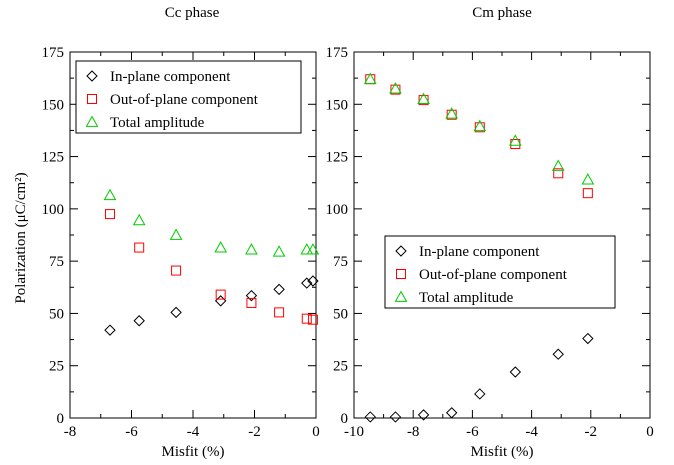 This screenshot has width=674, height=465. Describe the element at coordinates (502, 13) in the screenshot. I see `panel-title: Cm phase` at that location.